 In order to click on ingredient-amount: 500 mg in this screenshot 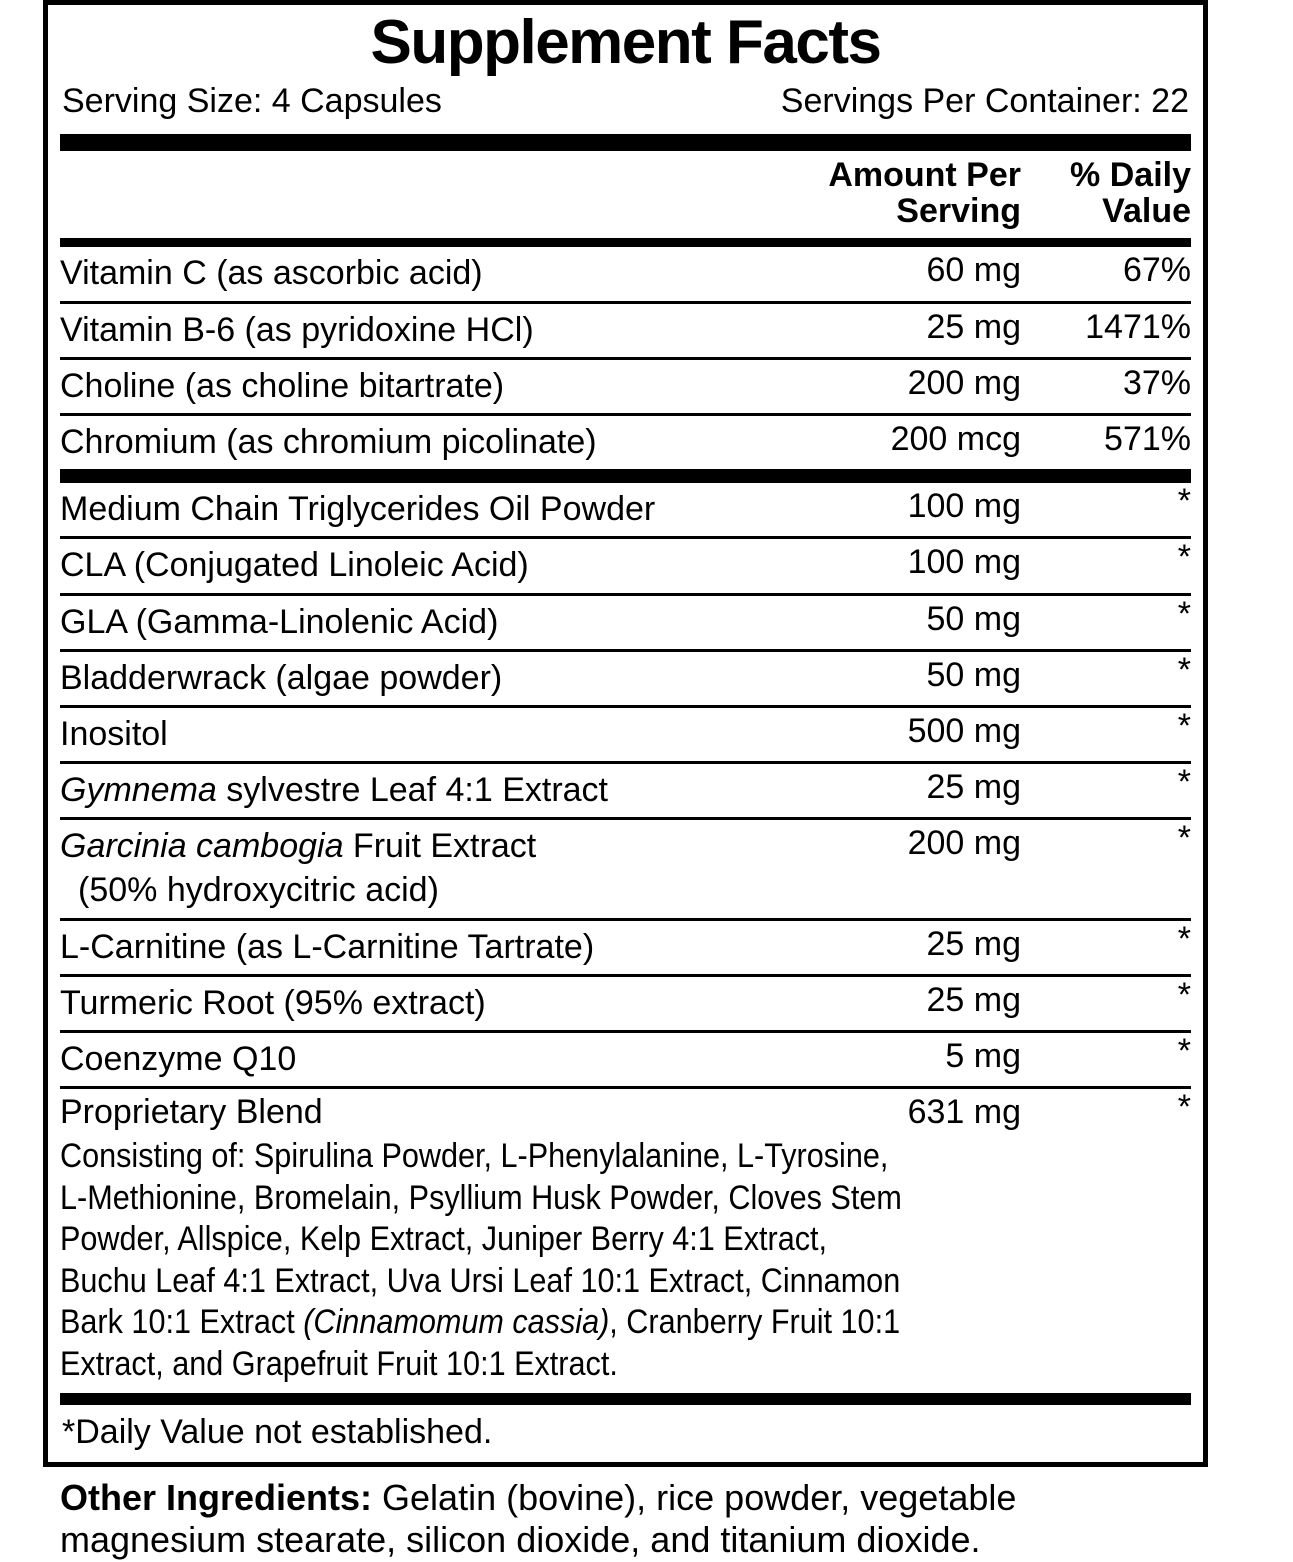, I will do `click(964, 730)`.